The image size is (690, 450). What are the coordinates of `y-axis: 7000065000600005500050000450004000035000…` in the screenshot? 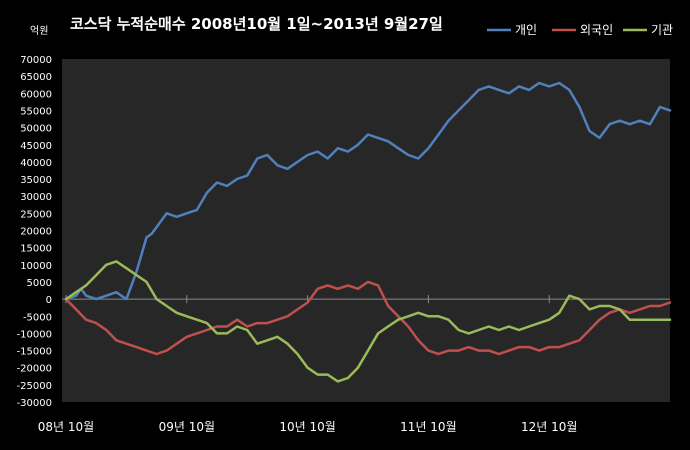 It's located at (34, 232).